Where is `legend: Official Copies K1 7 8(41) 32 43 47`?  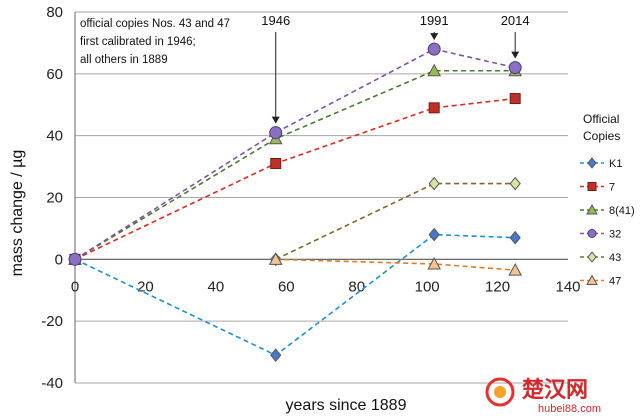 legend: Official Copies K1 7 8(41) 32 43 47 is located at coordinates (607, 200).